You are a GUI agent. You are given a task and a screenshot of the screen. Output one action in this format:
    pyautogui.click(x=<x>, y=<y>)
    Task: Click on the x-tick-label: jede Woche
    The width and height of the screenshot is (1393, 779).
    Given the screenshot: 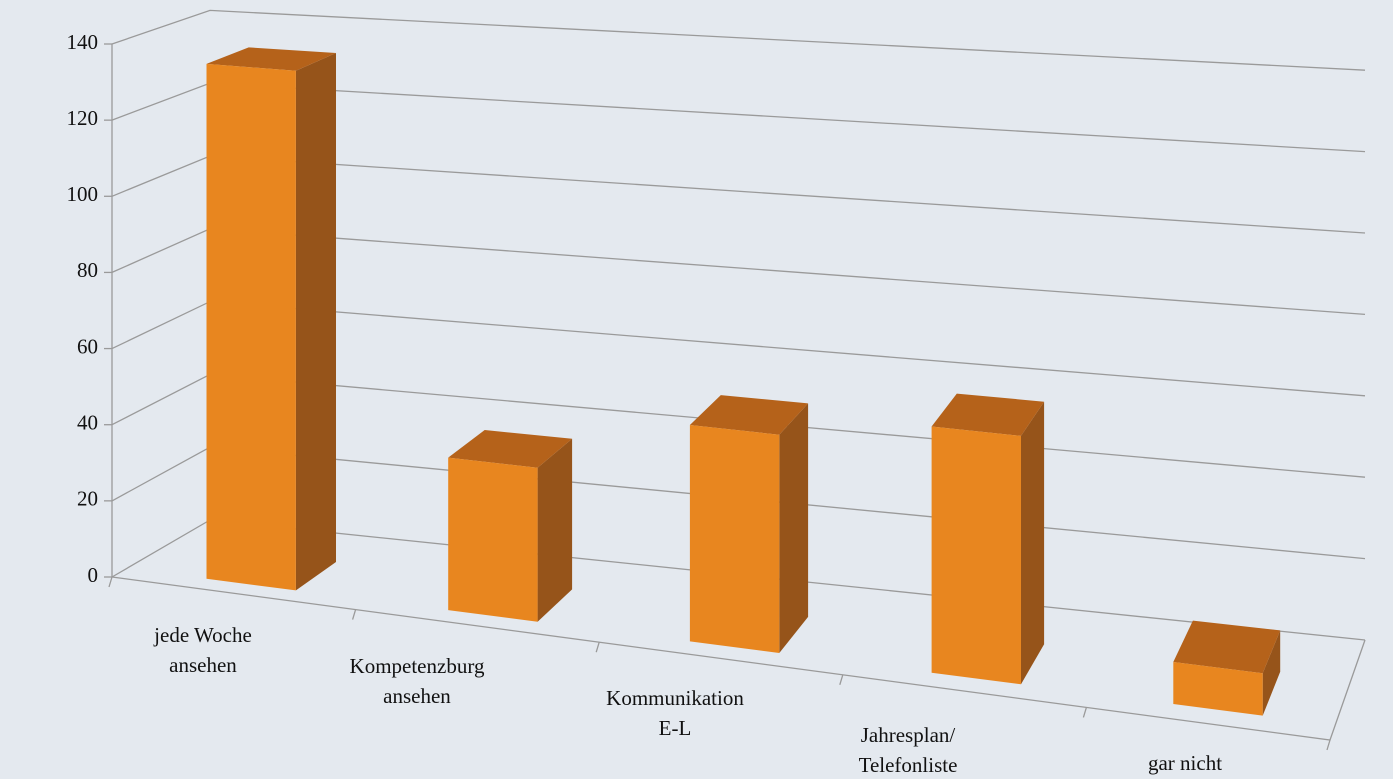 What is the action you would take?
    pyautogui.click(x=202, y=635)
    